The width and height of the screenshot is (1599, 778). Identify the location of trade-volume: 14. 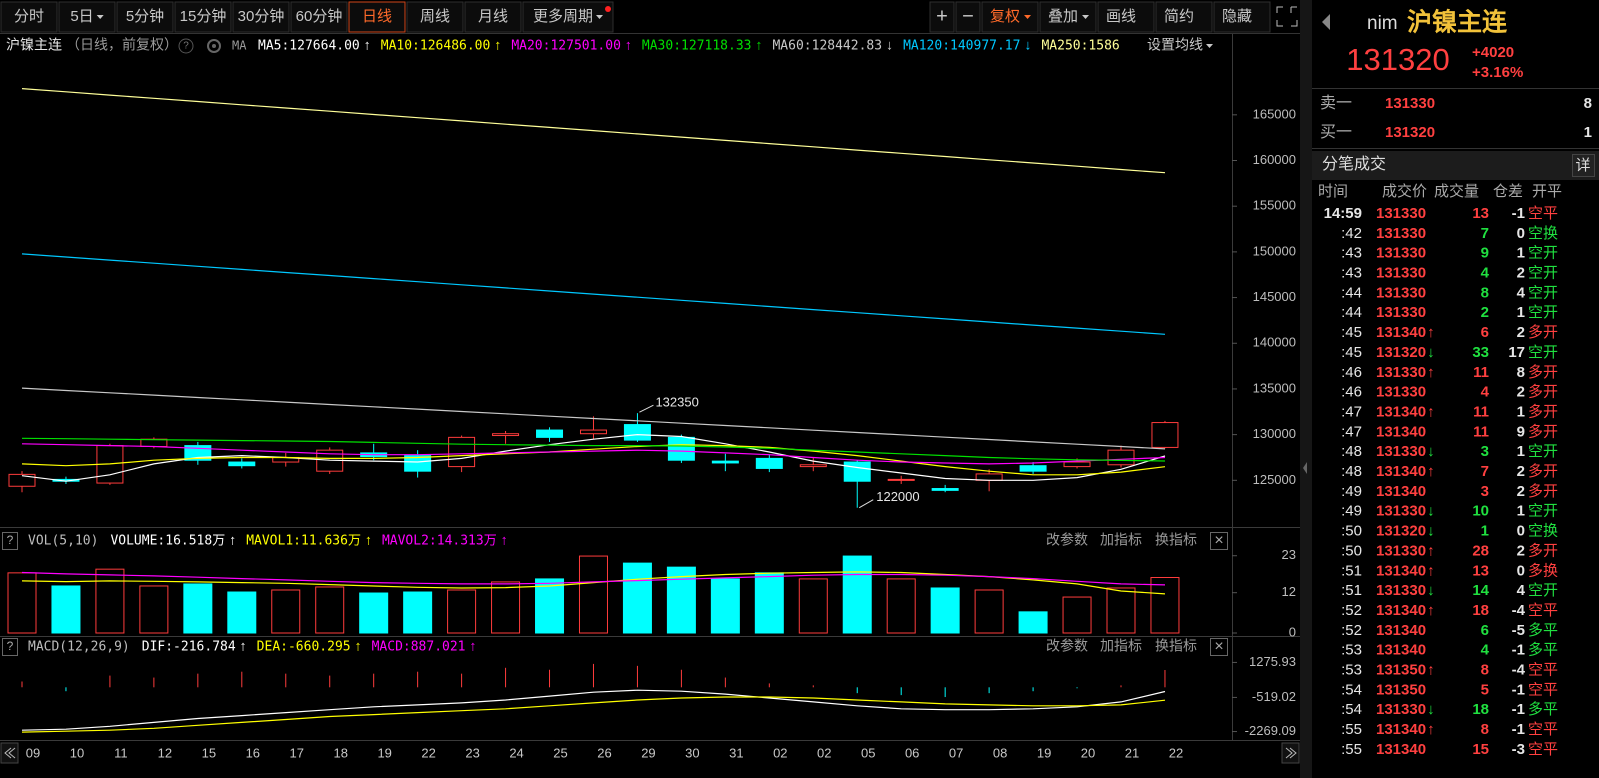
(1480, 590).